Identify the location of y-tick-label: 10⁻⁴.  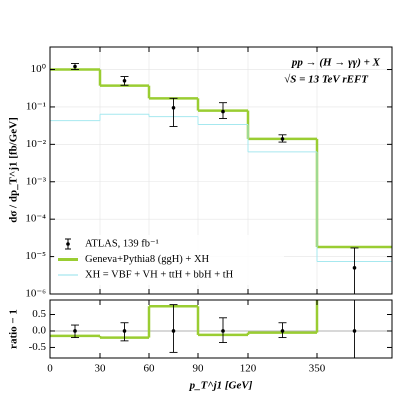
(35, 219).